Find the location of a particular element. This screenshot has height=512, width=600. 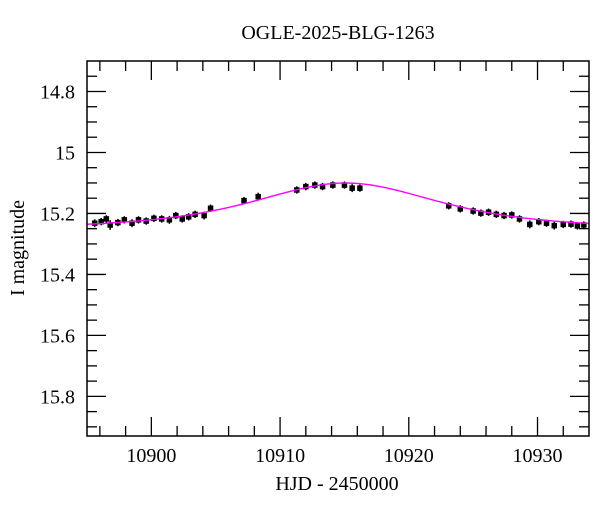

x-tick-label: 10910 is located at coordinates (280, 456).